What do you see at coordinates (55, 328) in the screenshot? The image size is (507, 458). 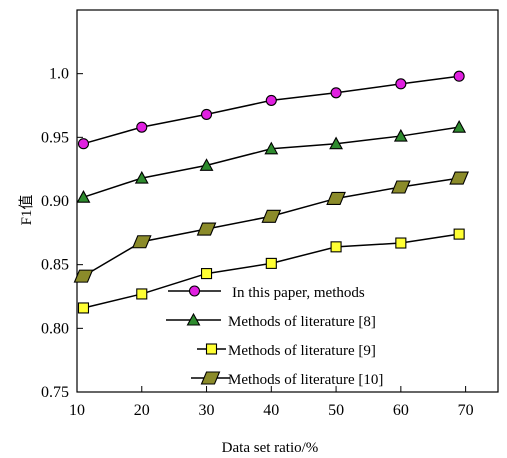 I see `y-tick-label: 0.80` at bounding box center [55, 328].